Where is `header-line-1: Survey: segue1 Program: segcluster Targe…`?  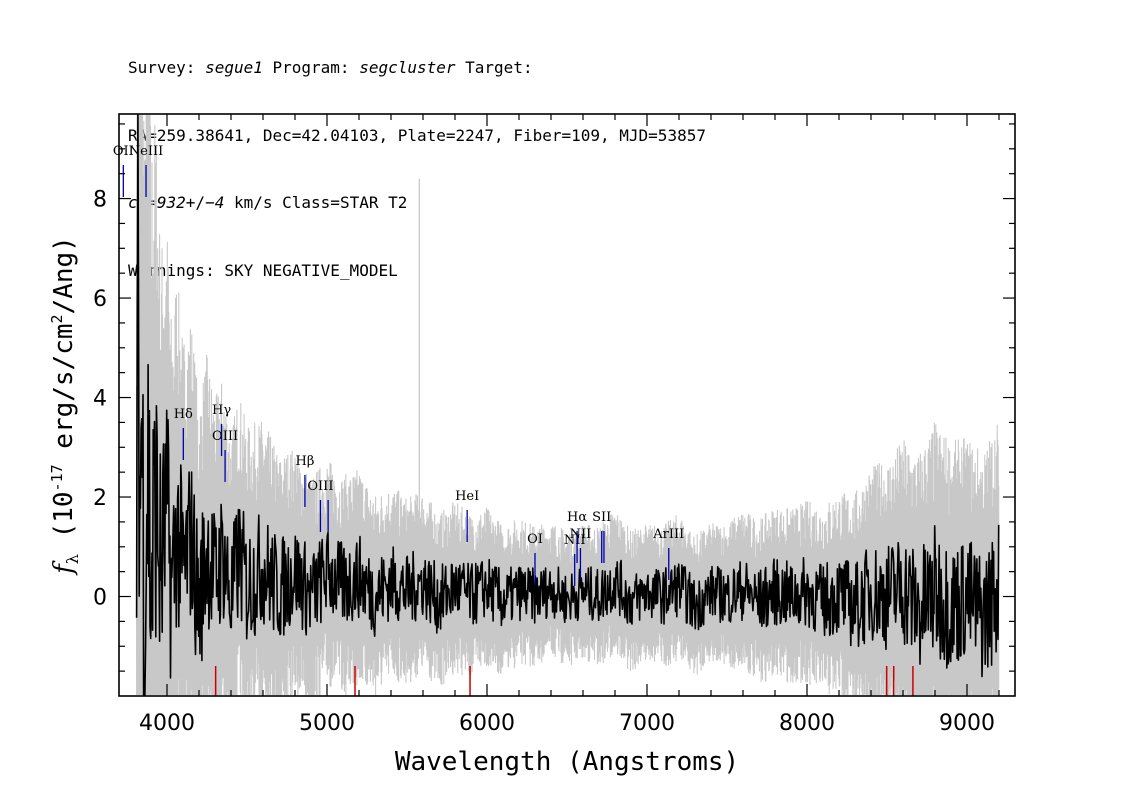
header-line-1: Survey: segue1 Program: segcluster Targe… is located at coordinates (417, 68).